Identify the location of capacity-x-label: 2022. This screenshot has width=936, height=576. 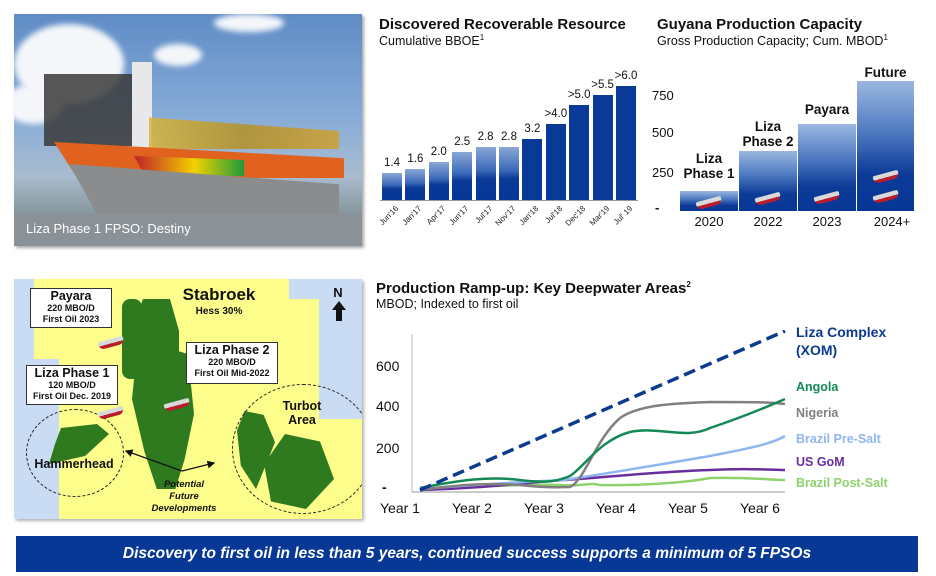
(768, 221).